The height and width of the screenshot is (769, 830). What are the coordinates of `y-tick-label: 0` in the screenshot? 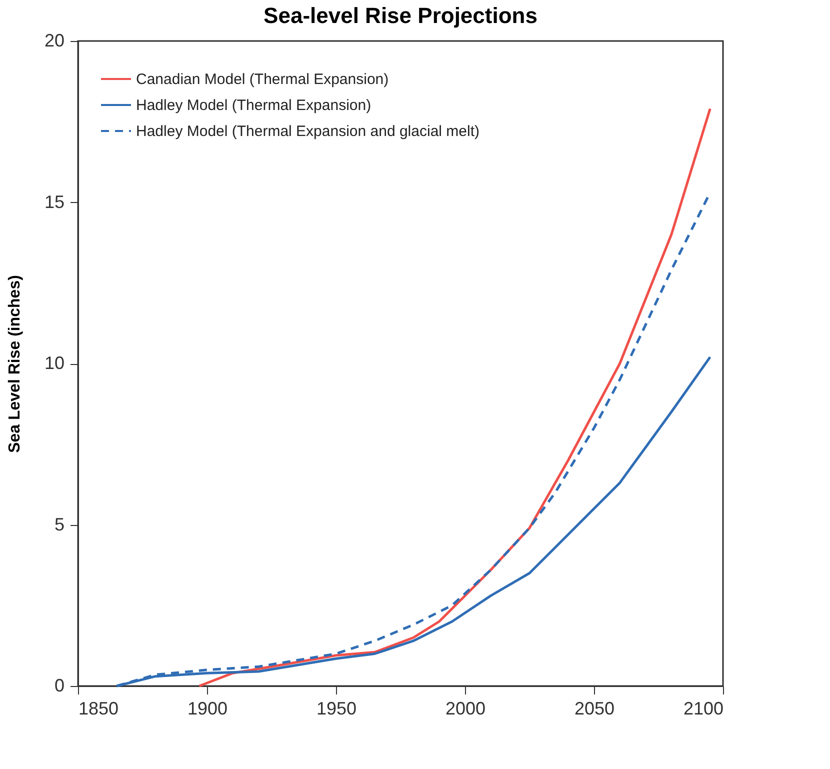 It's located at (59, 686).